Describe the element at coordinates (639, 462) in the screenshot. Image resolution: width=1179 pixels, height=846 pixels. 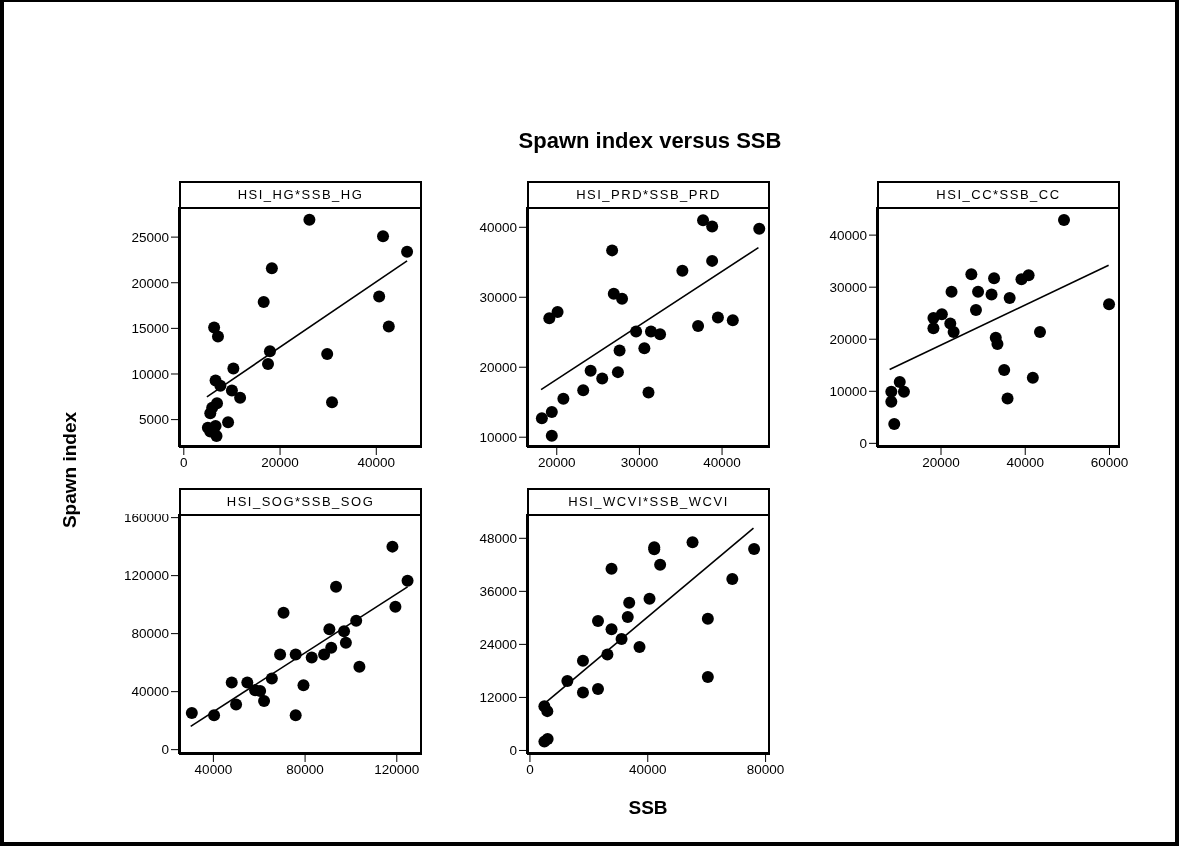
I see `x-tick-label: 30000` at that location.